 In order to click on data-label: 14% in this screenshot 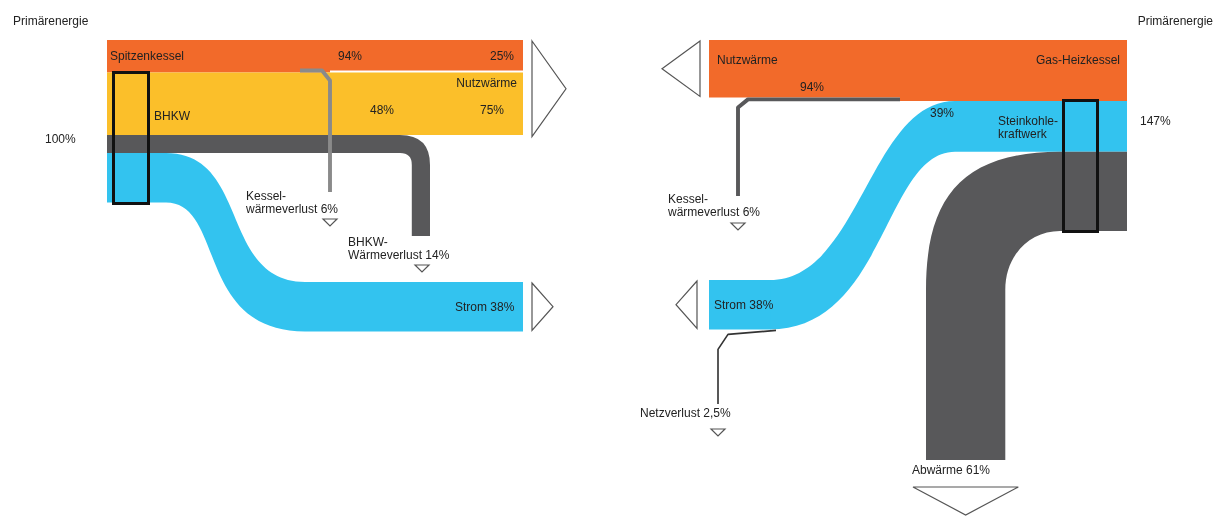, I will do `click(437, 254)`.